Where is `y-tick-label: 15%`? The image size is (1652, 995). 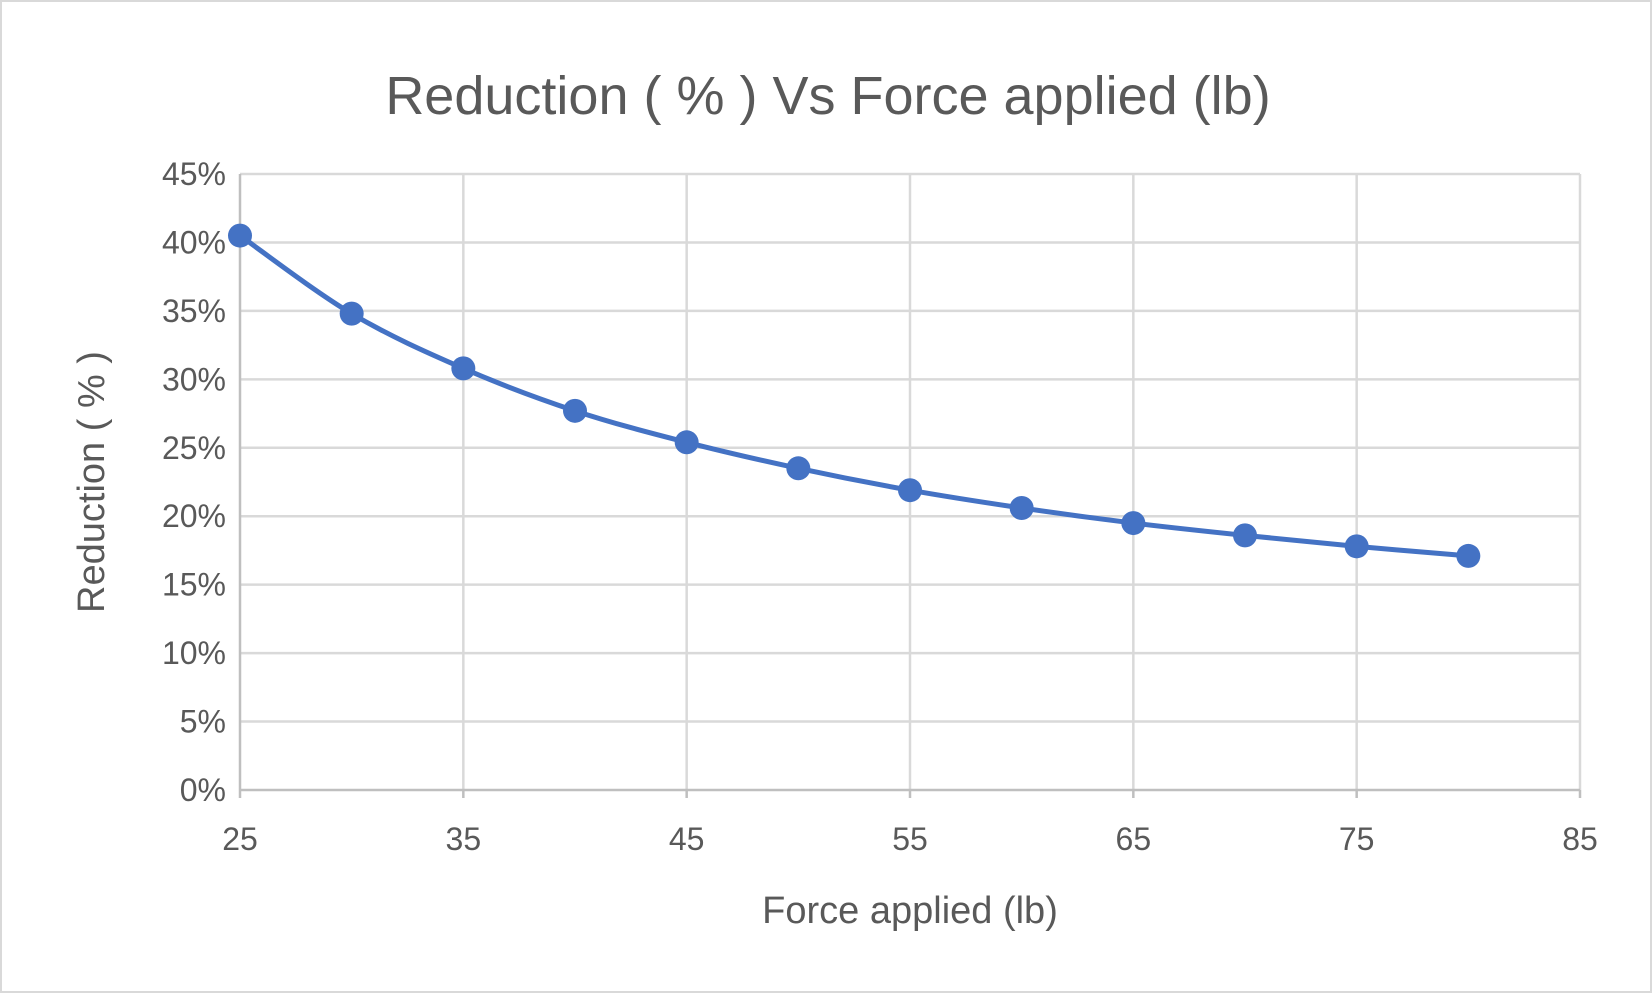
y-tick-label: 15% is located at coordinates (194, 585).